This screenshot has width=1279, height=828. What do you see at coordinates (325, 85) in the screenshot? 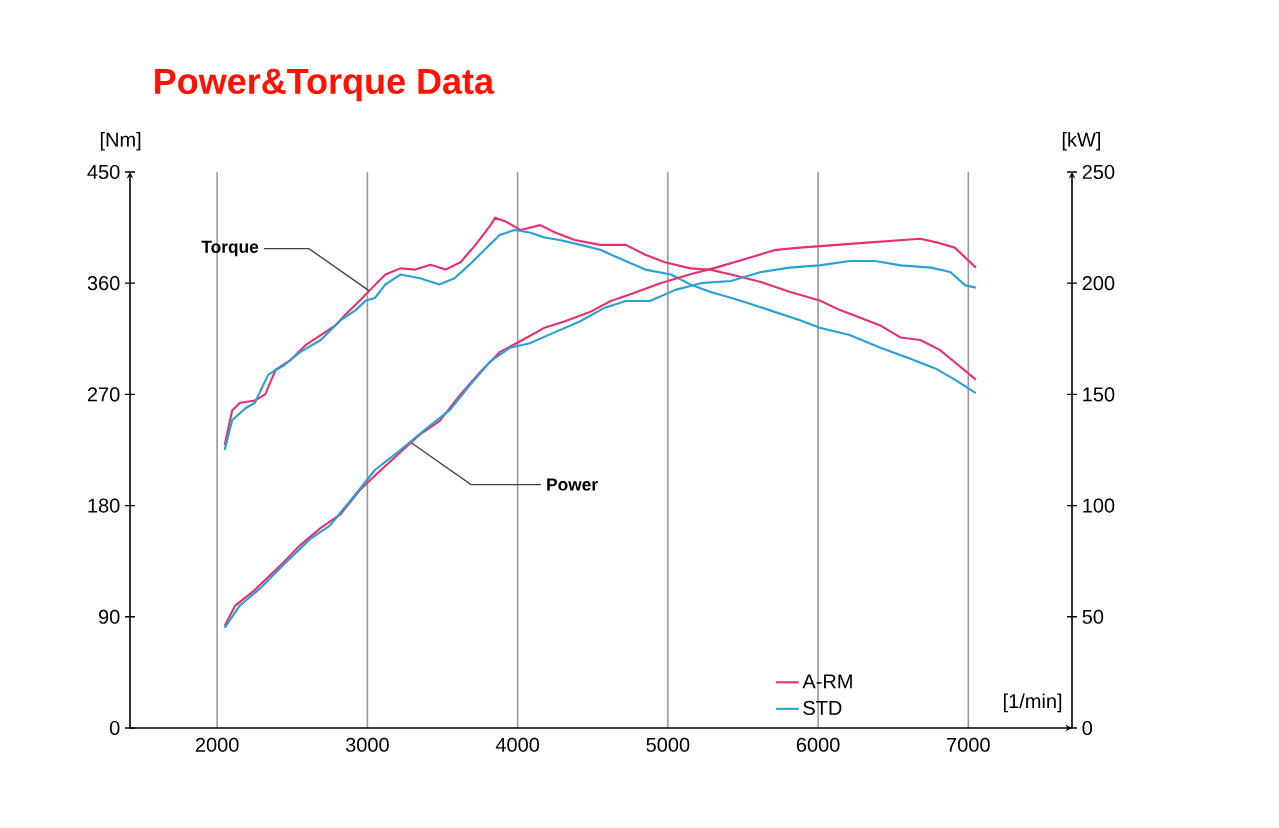
I see `chart-title: Power&Torque Data` at bounding box center [325, 85].